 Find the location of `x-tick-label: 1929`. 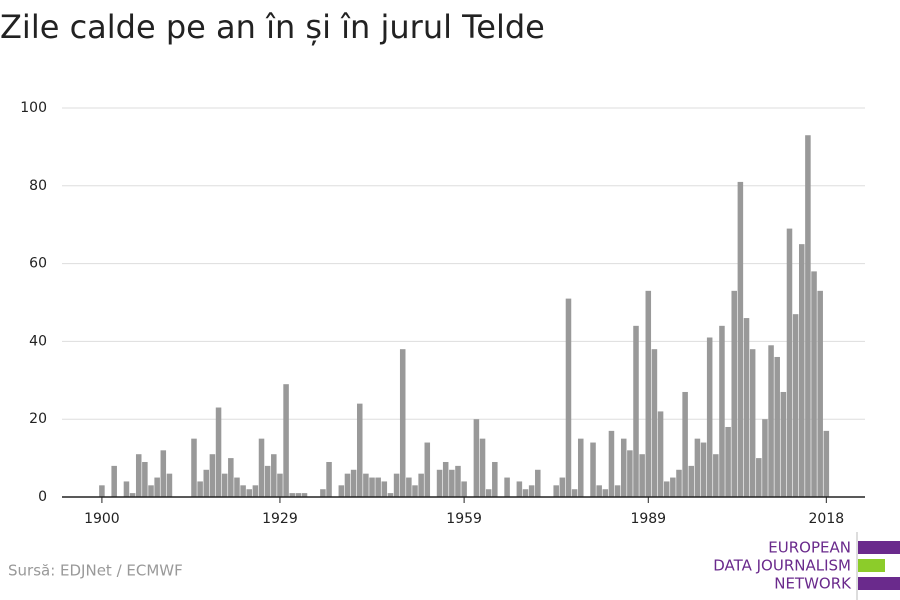

x-tick-label: 1929 is located at coordinates (280, 519).